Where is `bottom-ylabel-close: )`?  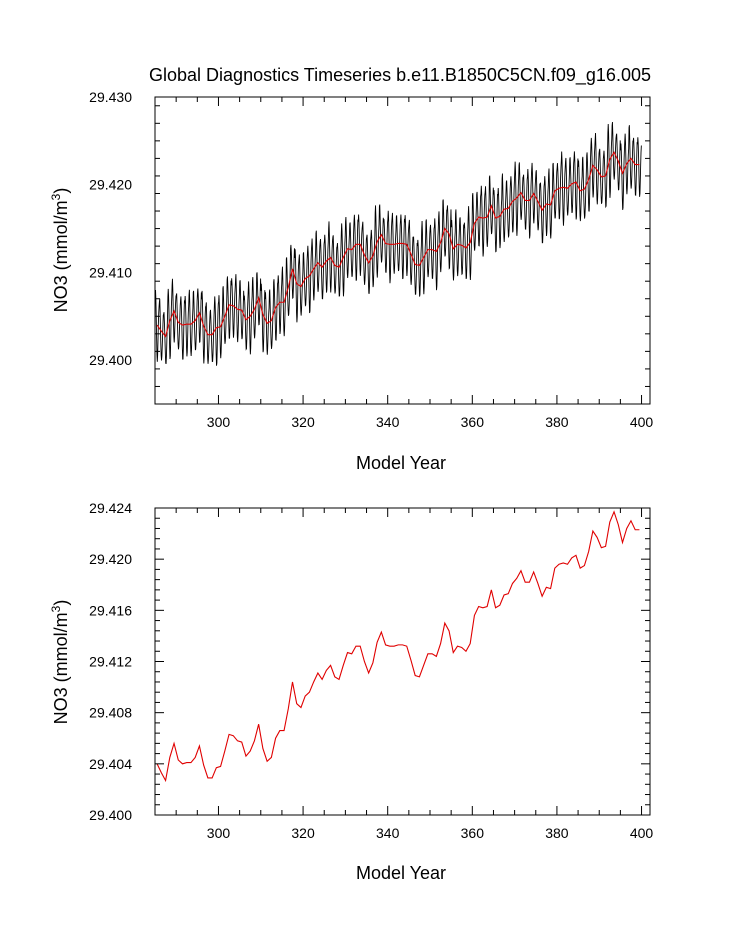
bottom-ylabel-close: ) is located at coordinates (61, 603).